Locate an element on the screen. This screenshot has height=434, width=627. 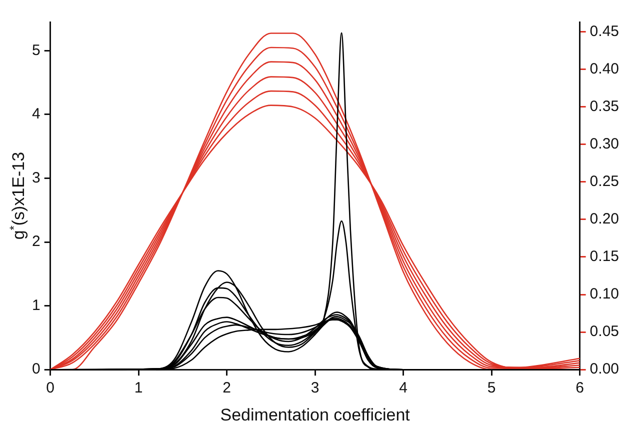
y2-tick-label: 0.45 is located at coordinates (605, 31).